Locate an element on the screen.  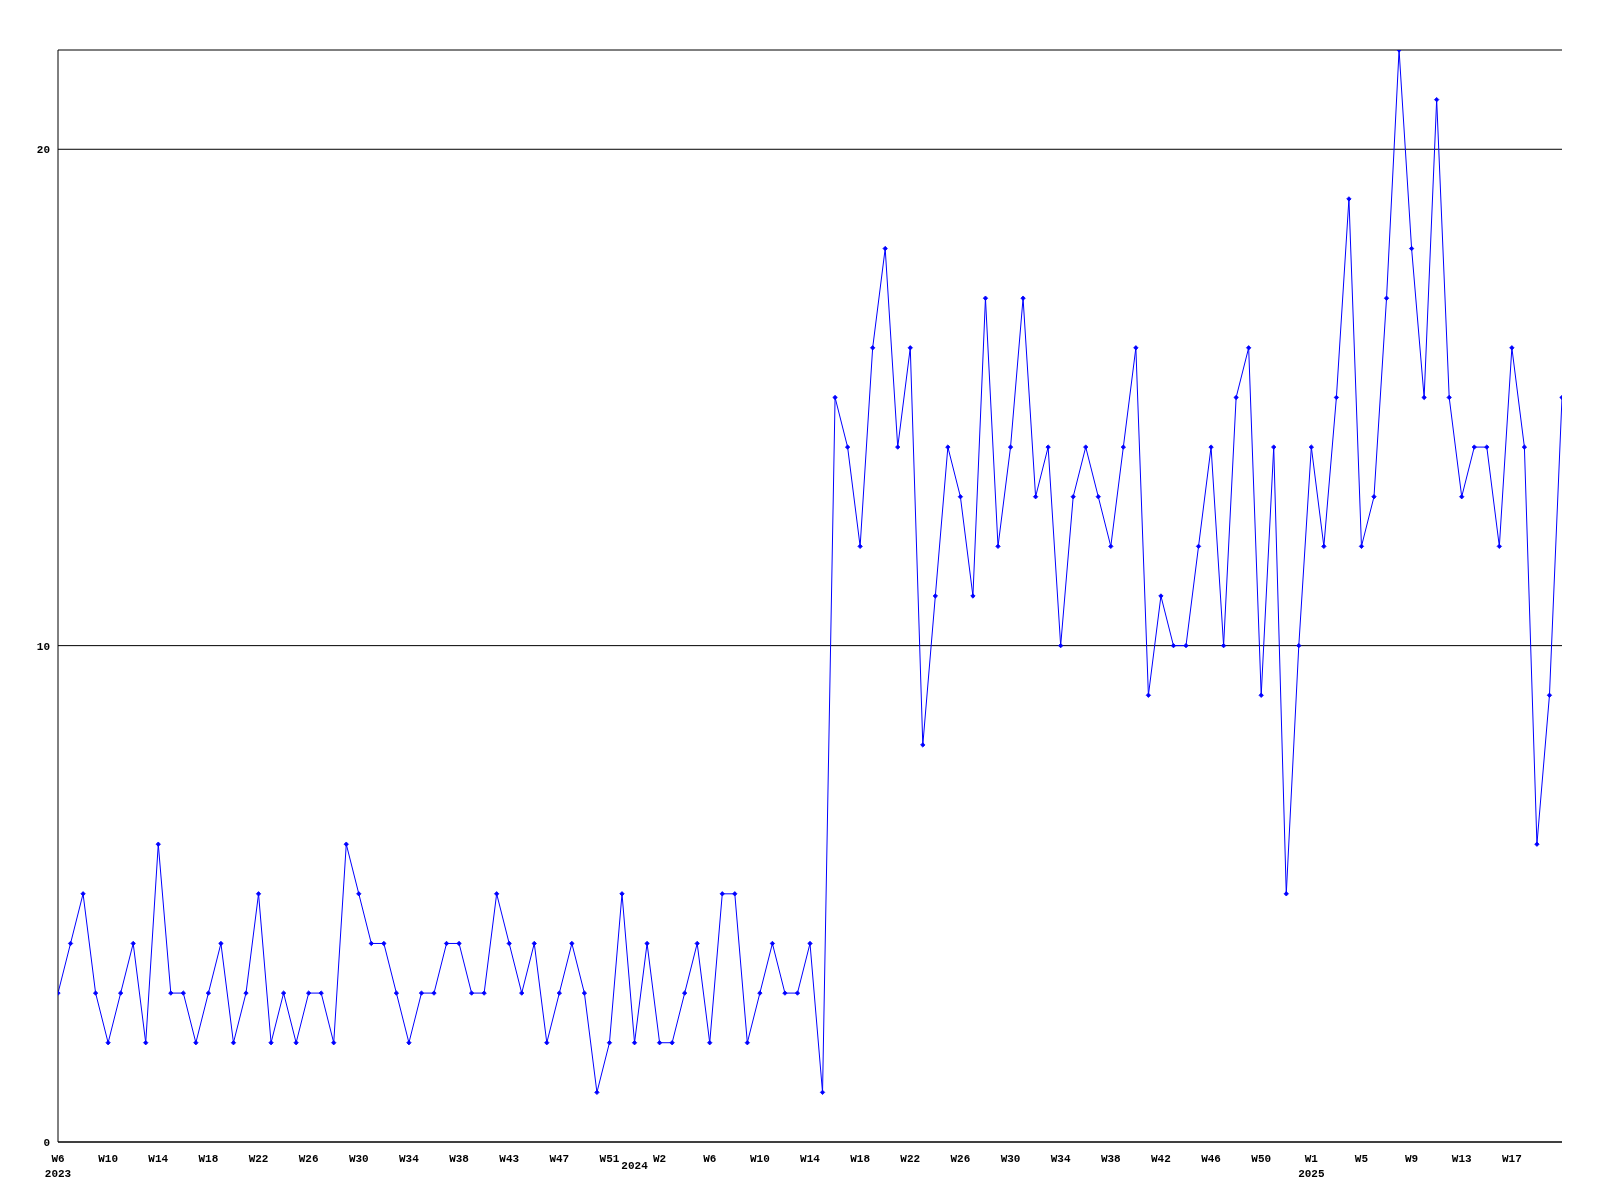
x-tick-label: W51 is located at coordinates (609, 1159).